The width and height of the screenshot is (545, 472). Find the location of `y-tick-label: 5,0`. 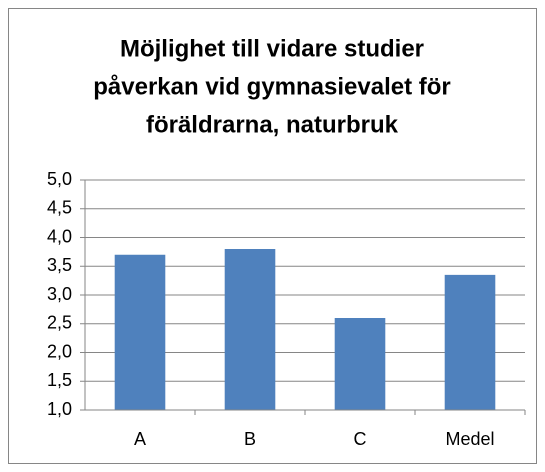

y-tick-label: 5,0 is located at coordinates (59, 179).